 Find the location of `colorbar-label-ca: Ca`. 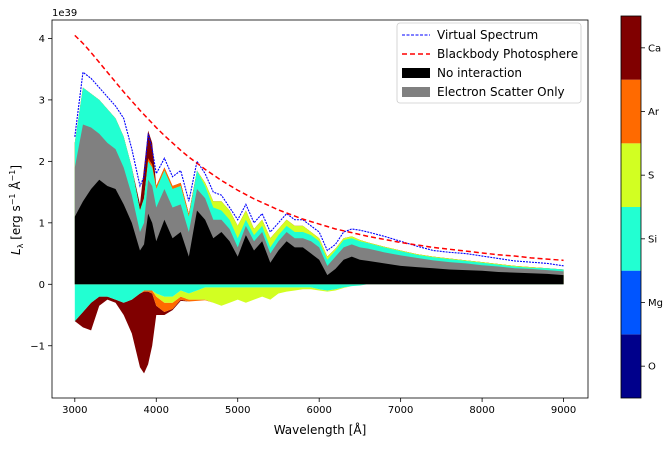

colorbar-label-ca: Ca is located at coordinates (654, 48).